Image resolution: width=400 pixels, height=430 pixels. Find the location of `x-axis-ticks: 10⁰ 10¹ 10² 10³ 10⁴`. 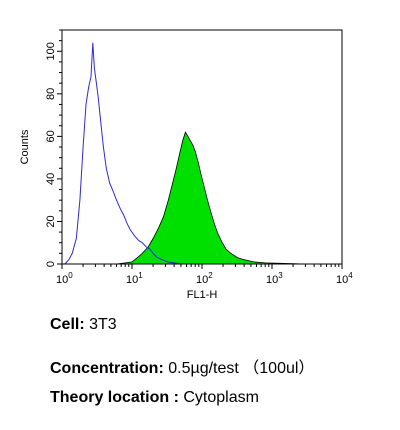

x-axis-ticks: 10⁰ 10¹ 10² 10³ 10⁴ is located at coordinates (204, 275).